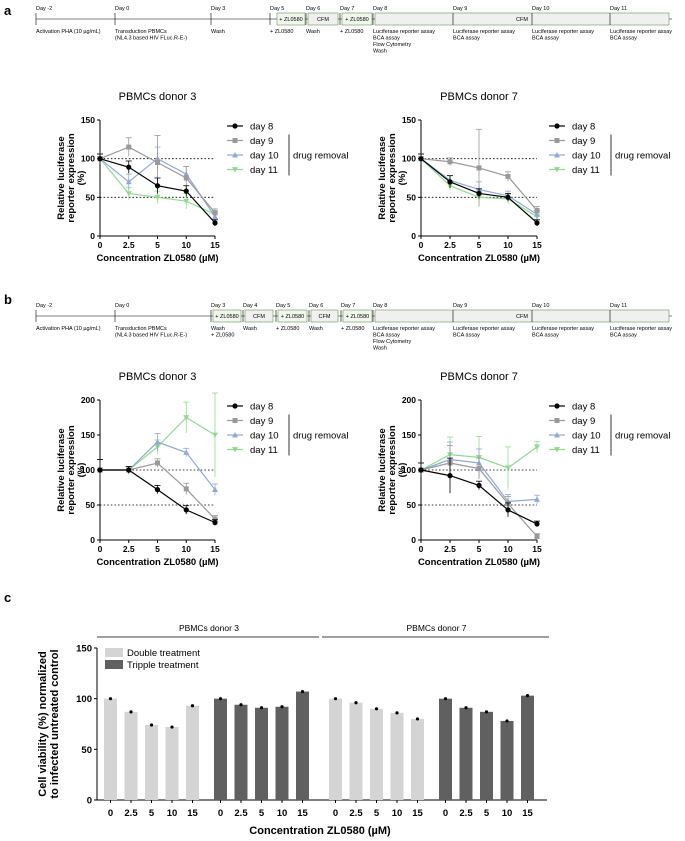 This screenshot has height=841, width=685. Describe the element at coordinates (409, 400) in the screenshot. I see `y-tick-label: 200` at that location.